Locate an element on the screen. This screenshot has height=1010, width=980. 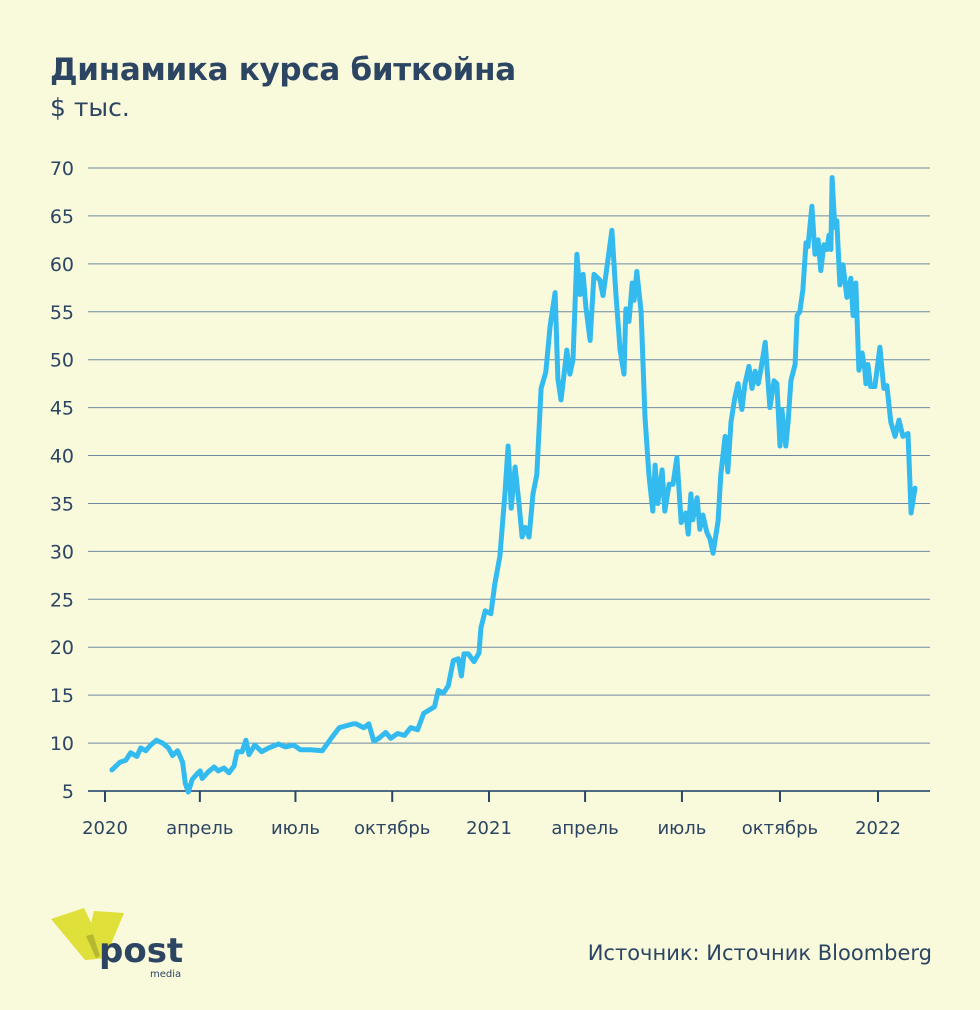
logo-mark-icon is located at coordinates (87, 934).